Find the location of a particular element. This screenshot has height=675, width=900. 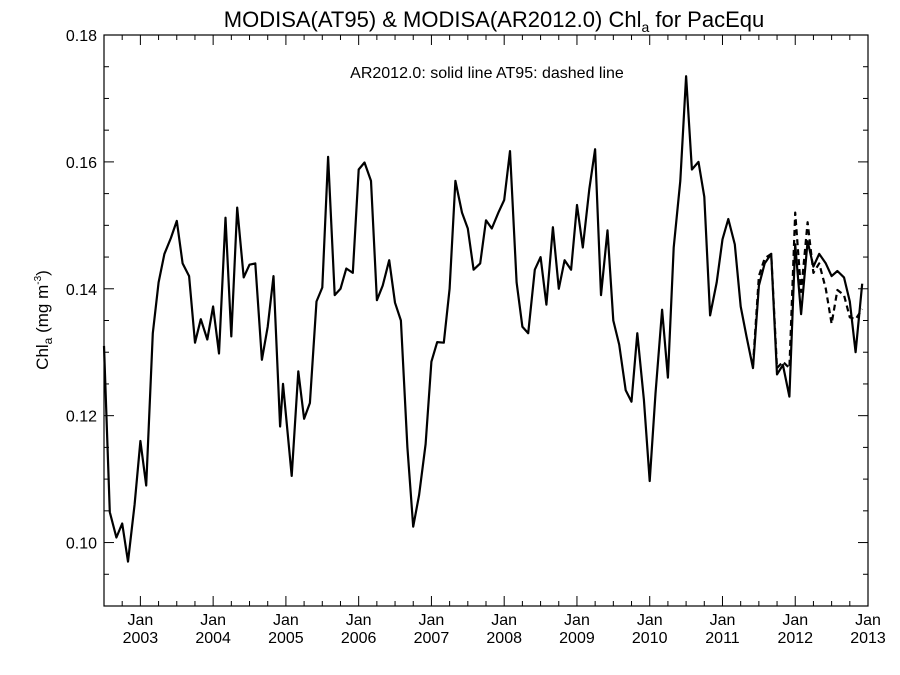

x-tick-year-label: 2005 is located at coordinates (286, 638).